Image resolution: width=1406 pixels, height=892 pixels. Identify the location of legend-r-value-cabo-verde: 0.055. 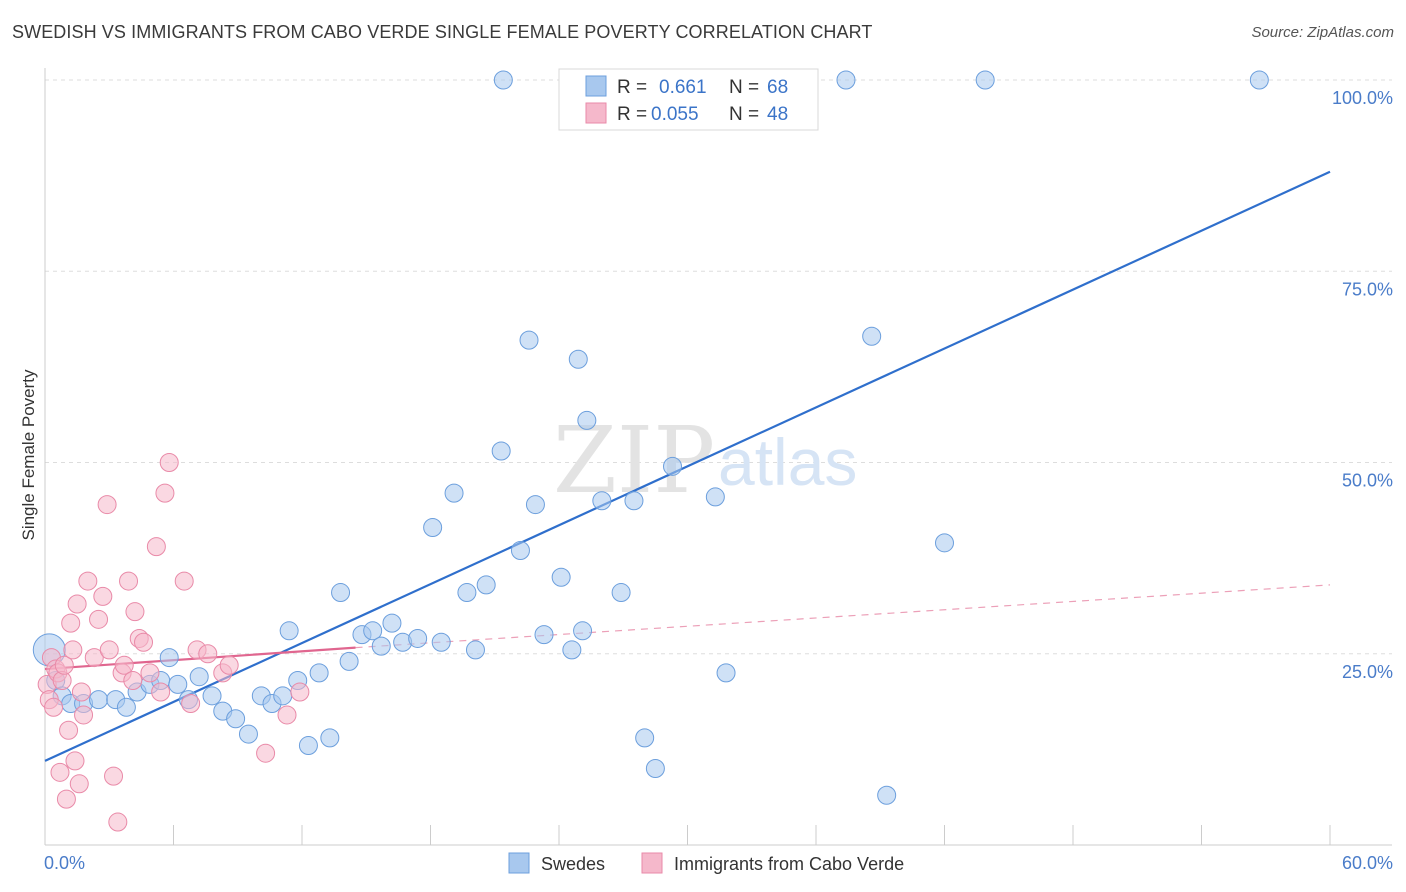
(675, 114).